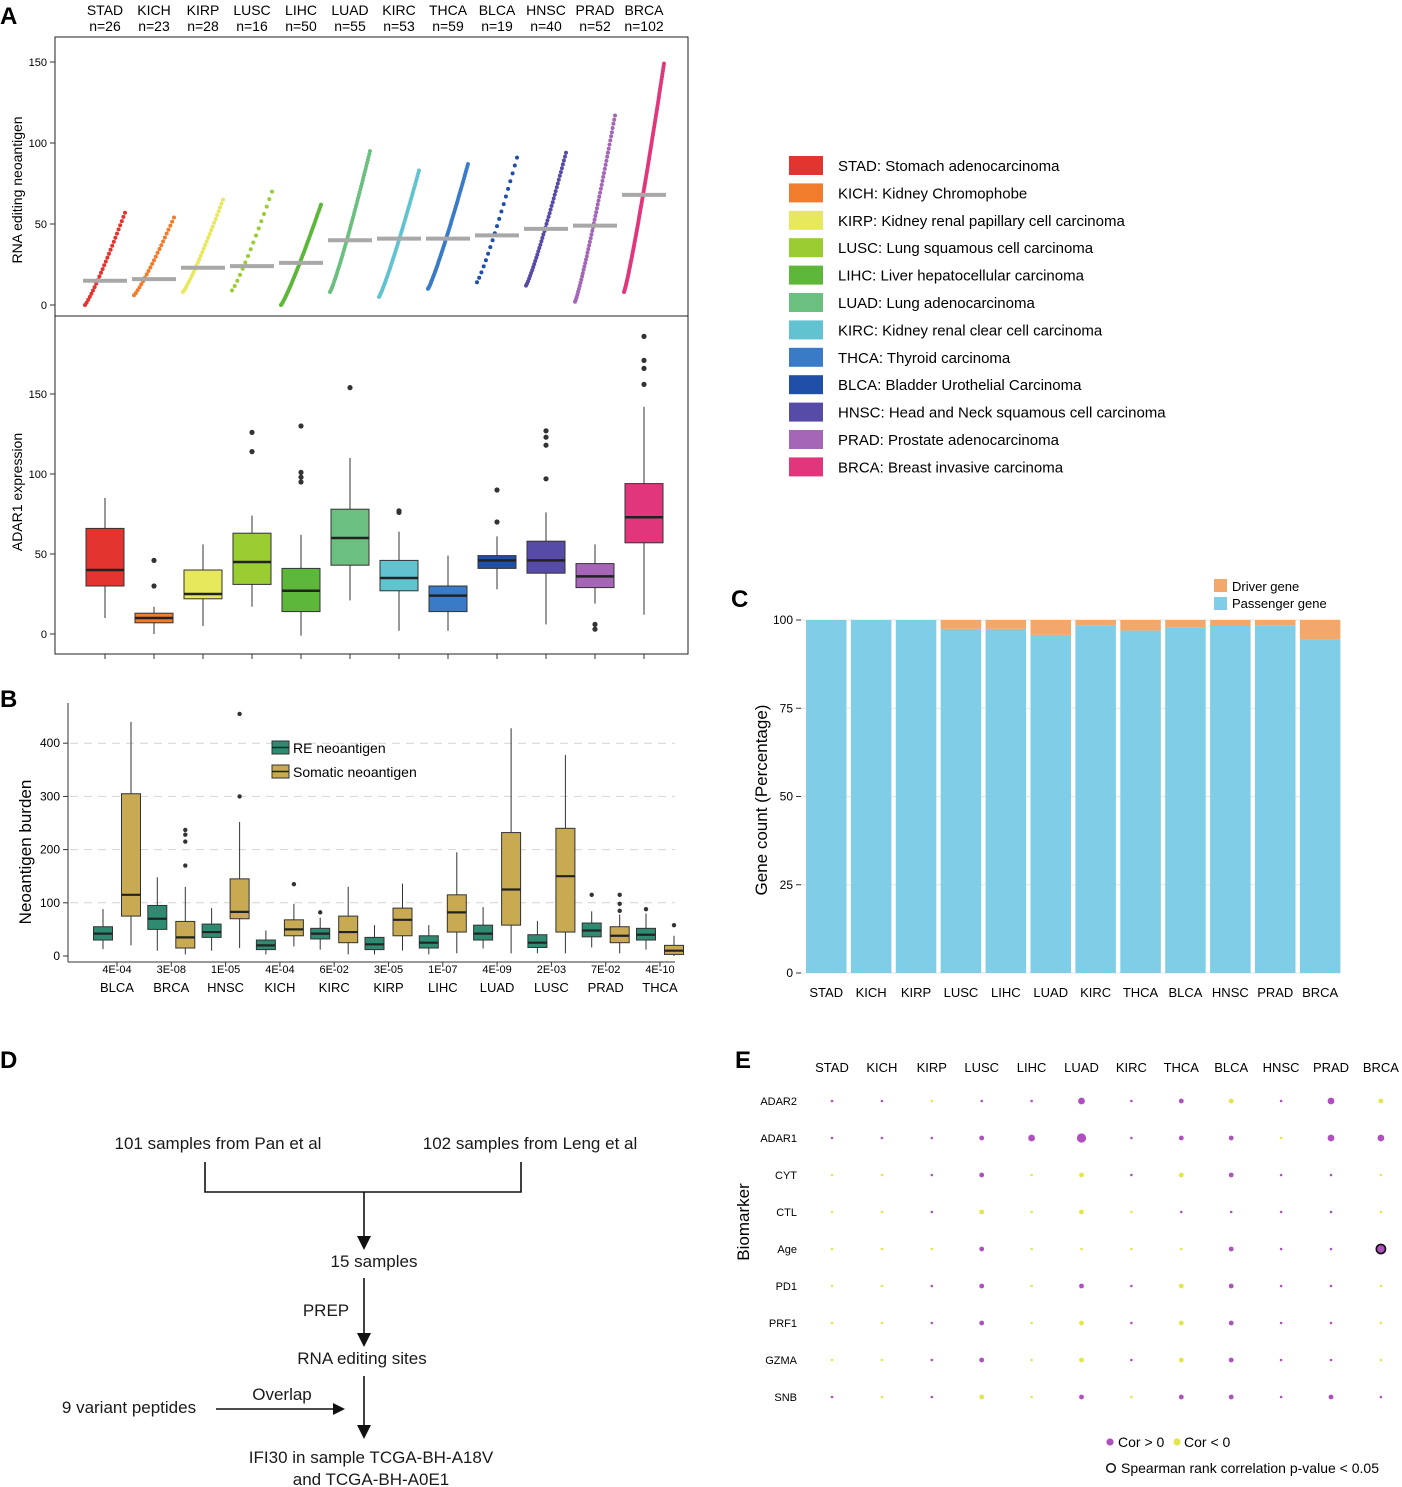 The height and width of the screenshot is (1487, 1402). Describe the element at coordinates (644, 26) in the screenshot. I see `cancer-count-label: n=102` at that location.